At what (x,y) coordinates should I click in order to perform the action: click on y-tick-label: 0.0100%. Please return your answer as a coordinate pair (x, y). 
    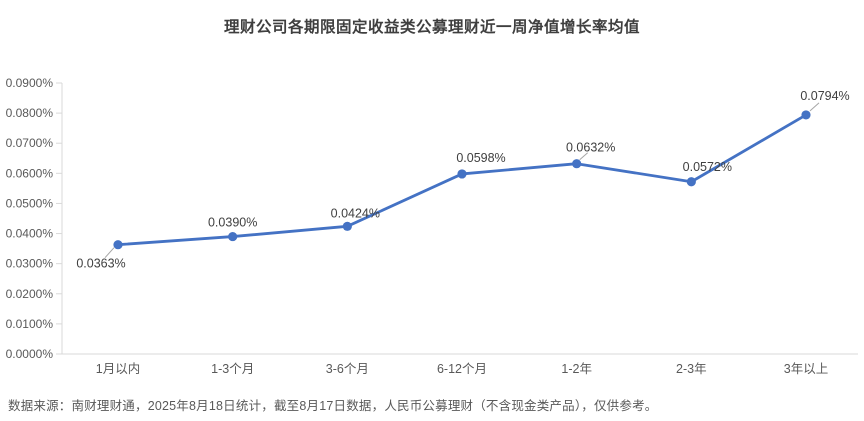
    Looking at the image, I should click on (30, 324).